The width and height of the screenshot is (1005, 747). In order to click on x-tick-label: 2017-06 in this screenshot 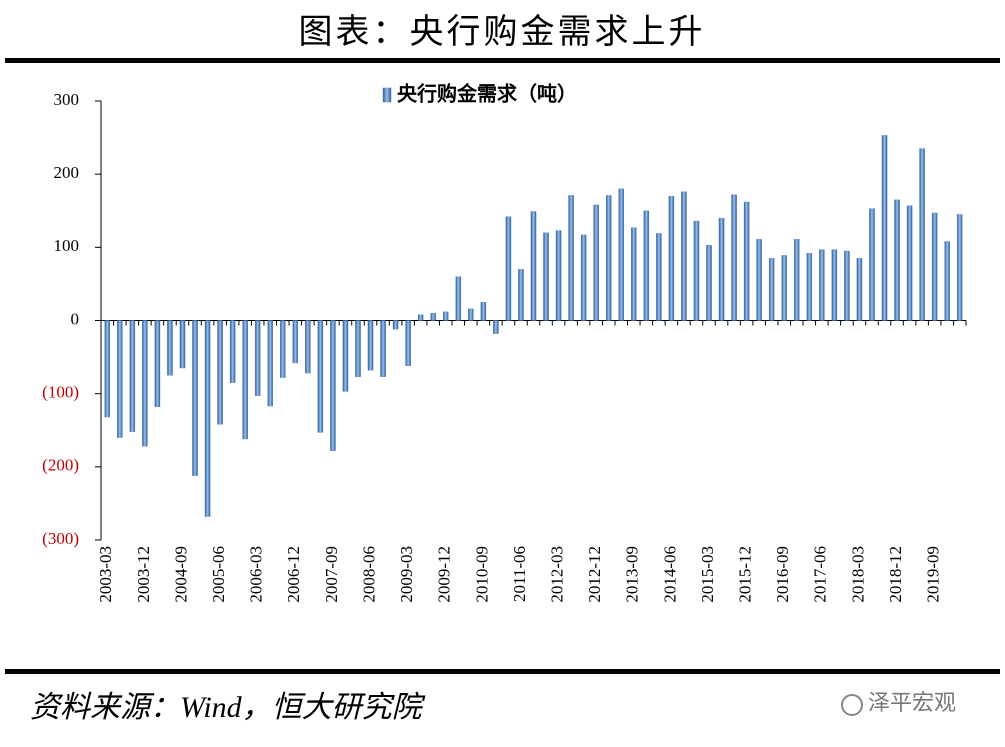, I will do `click(820, 574)`.